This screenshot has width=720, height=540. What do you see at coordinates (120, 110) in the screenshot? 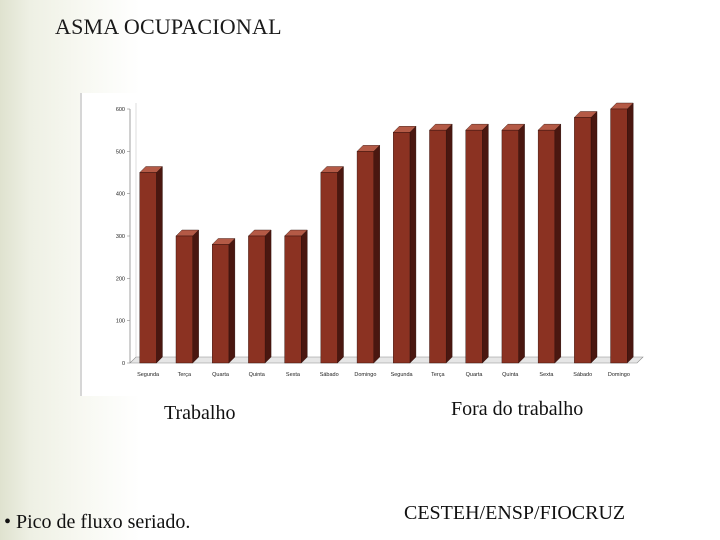
I see `y-tick-label: 600` at bounding box center [120, 110].